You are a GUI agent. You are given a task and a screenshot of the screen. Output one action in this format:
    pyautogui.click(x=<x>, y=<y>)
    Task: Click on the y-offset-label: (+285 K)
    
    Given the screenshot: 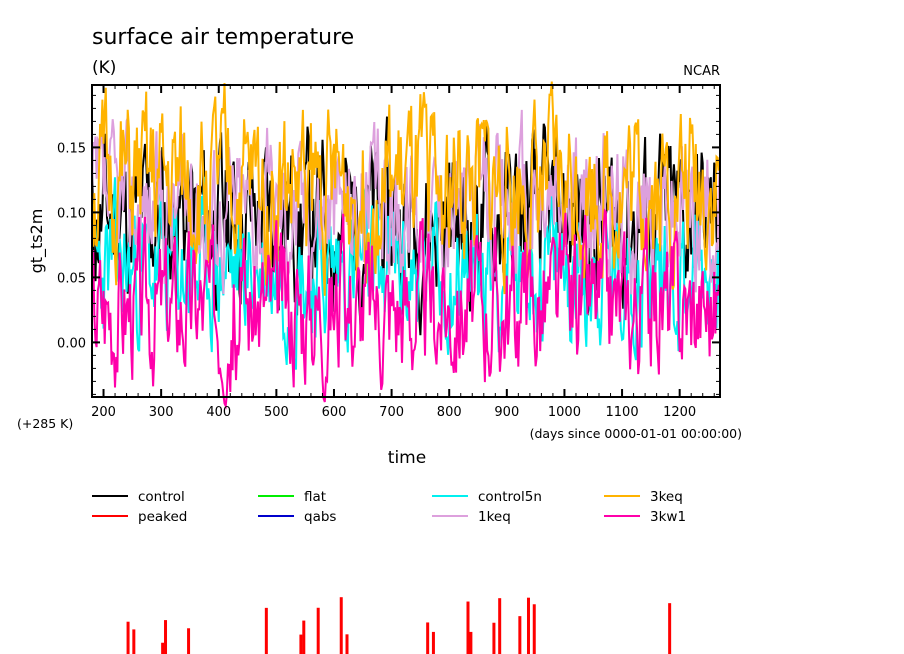 What is the action you would take?
    pyautogui.click(x=45, y=423)
    